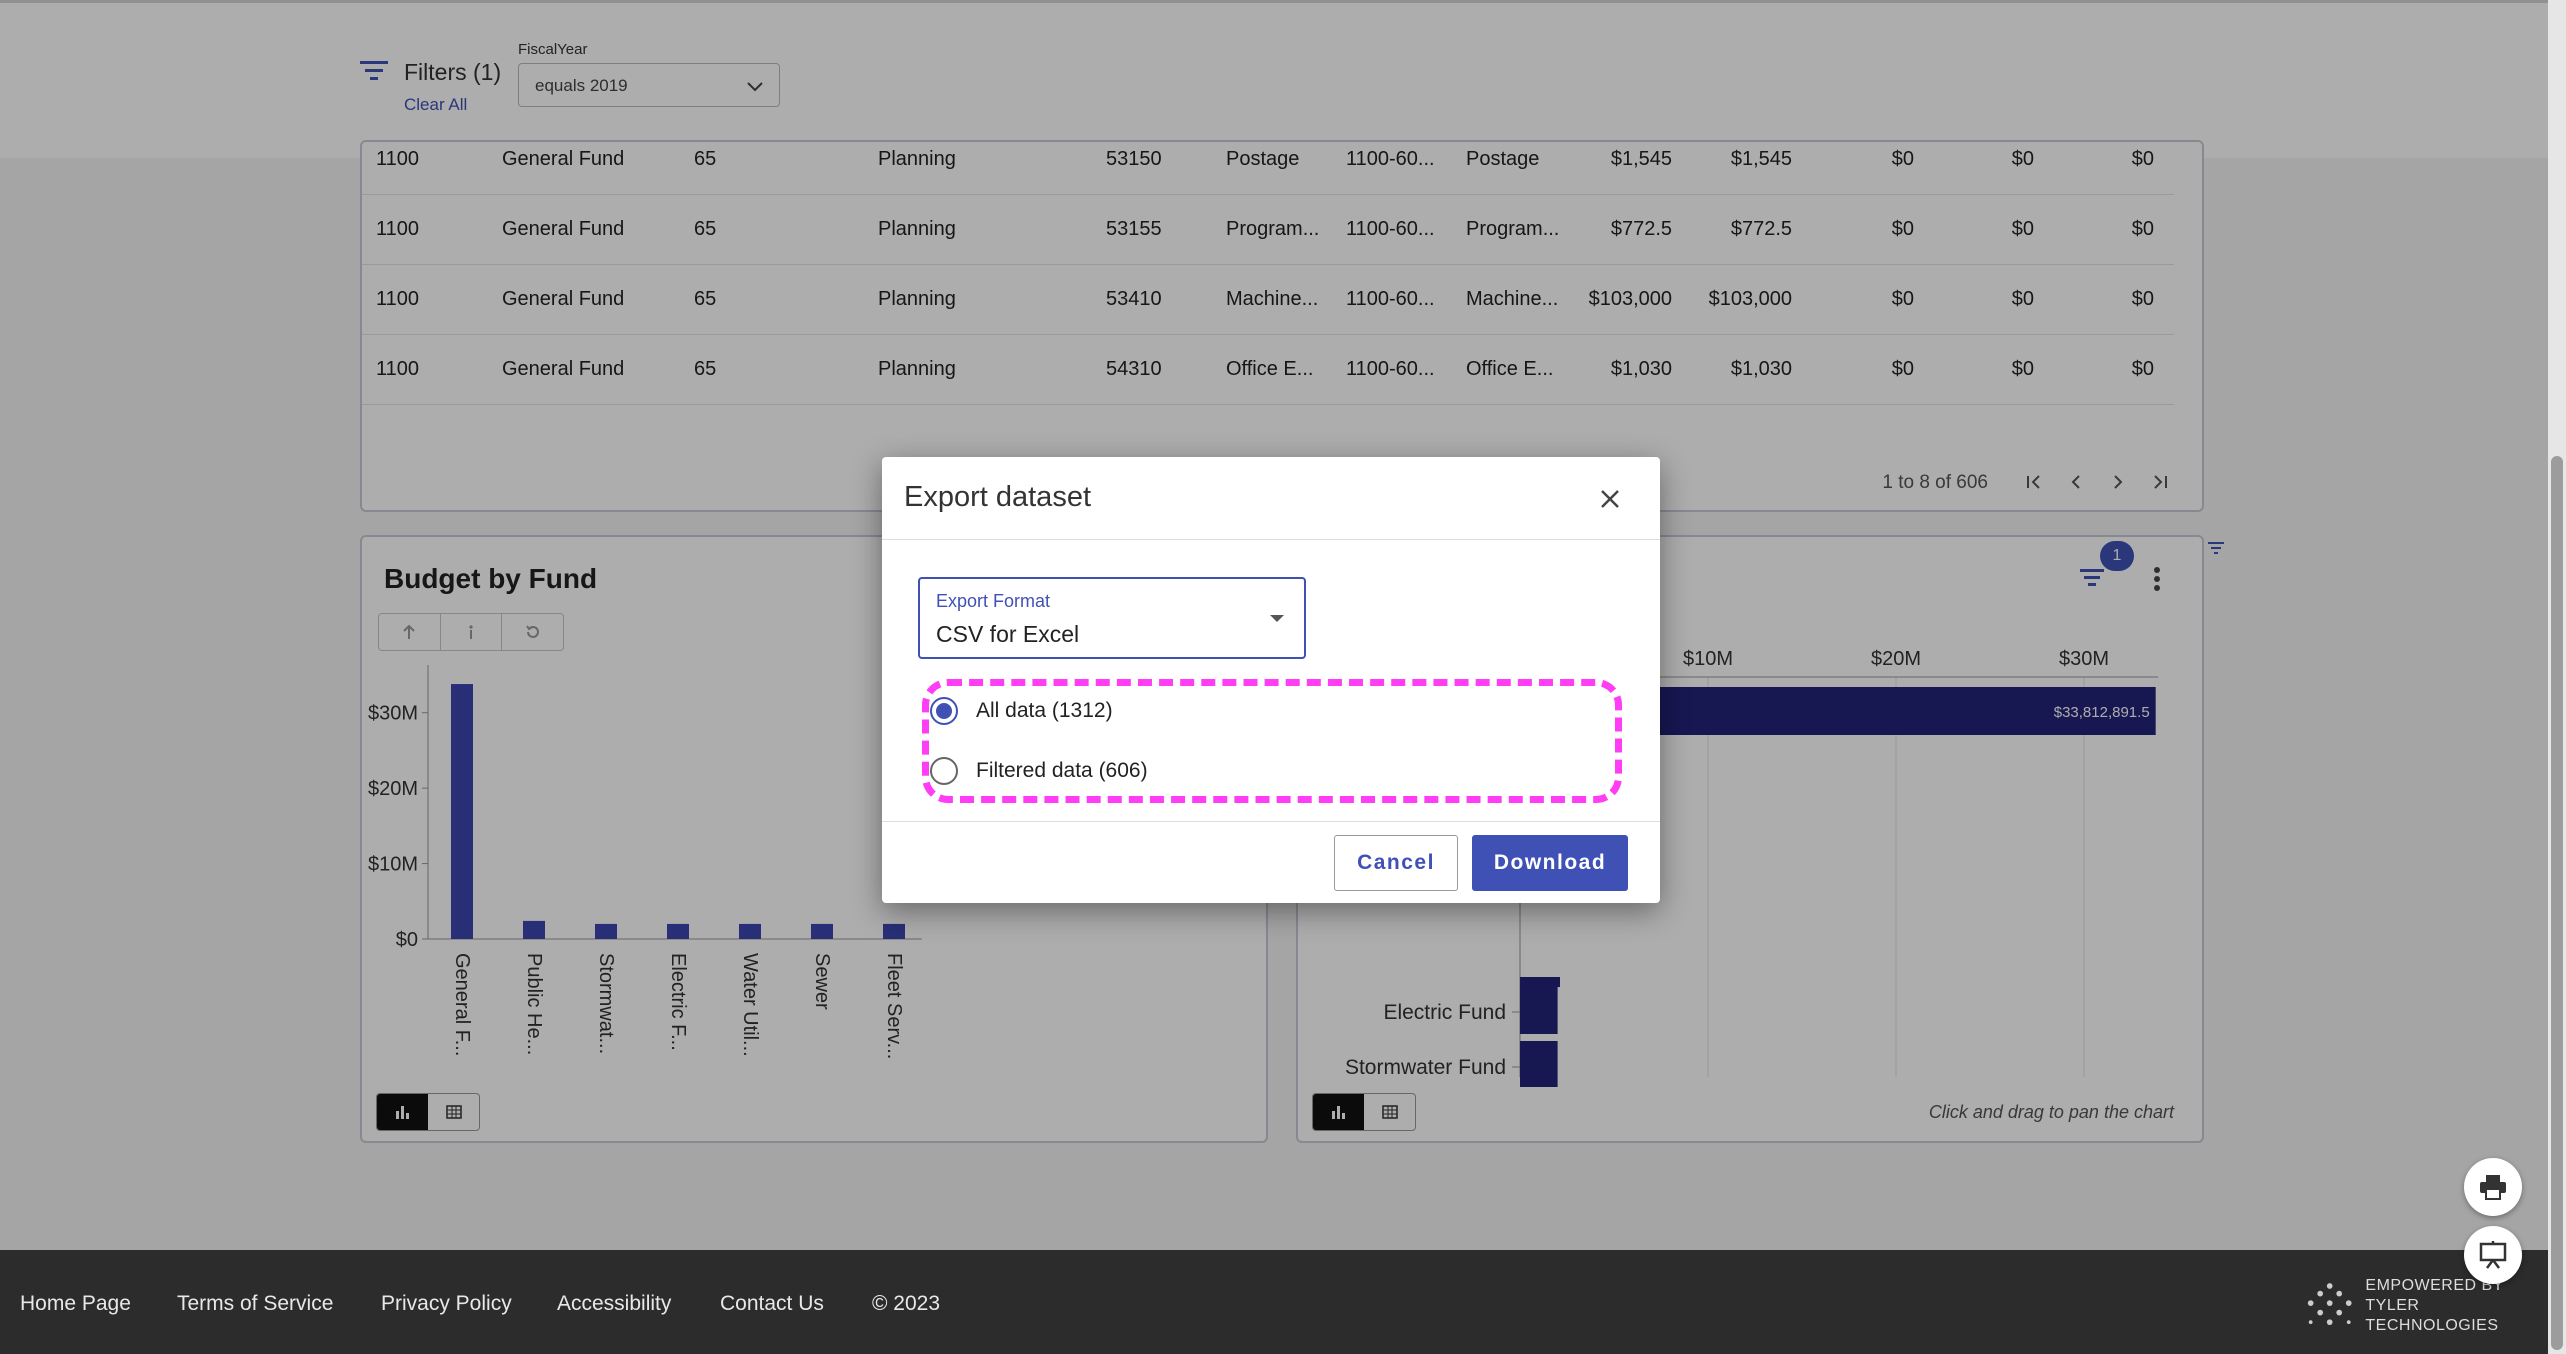 The width and height of the screenshot is (2566, 1354). I want to click on presentation-button, so click(2493, 1255).